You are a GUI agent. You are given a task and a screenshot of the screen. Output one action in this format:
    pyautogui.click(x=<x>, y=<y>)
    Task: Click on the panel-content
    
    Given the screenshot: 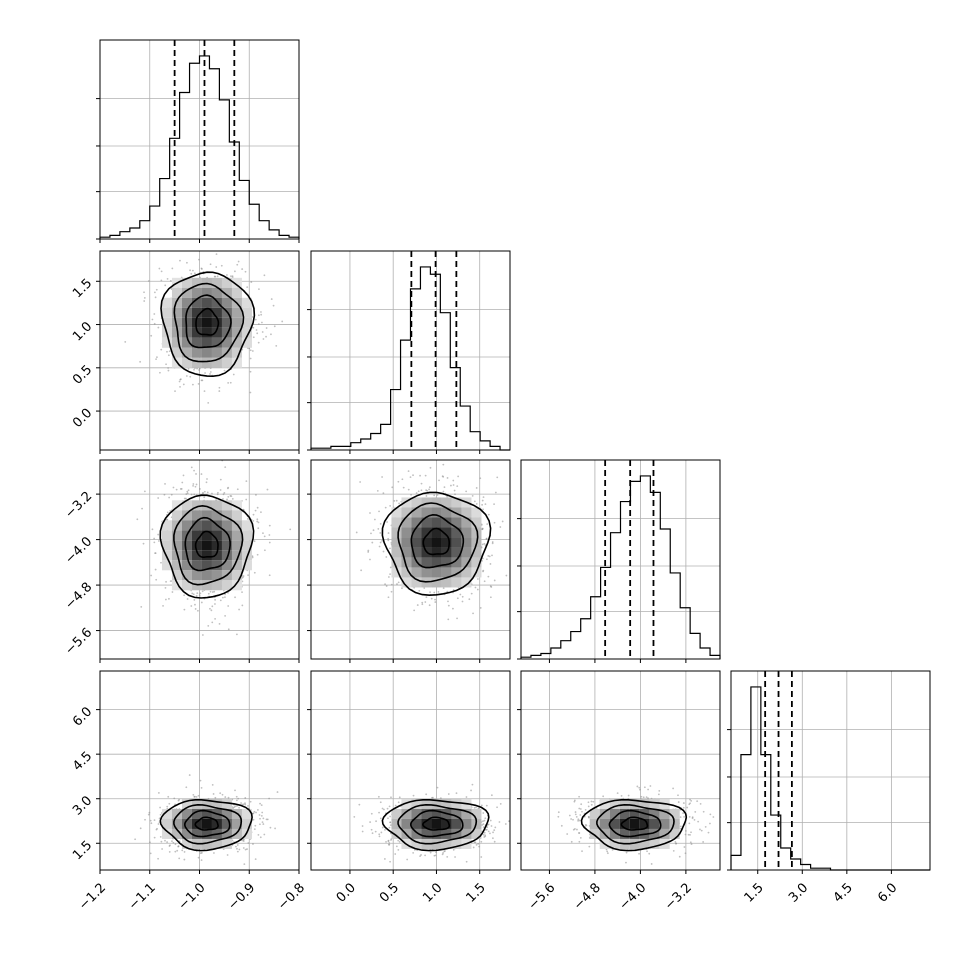 What is the action you would take?
    pyautogui.click(x=636, y=825)
    